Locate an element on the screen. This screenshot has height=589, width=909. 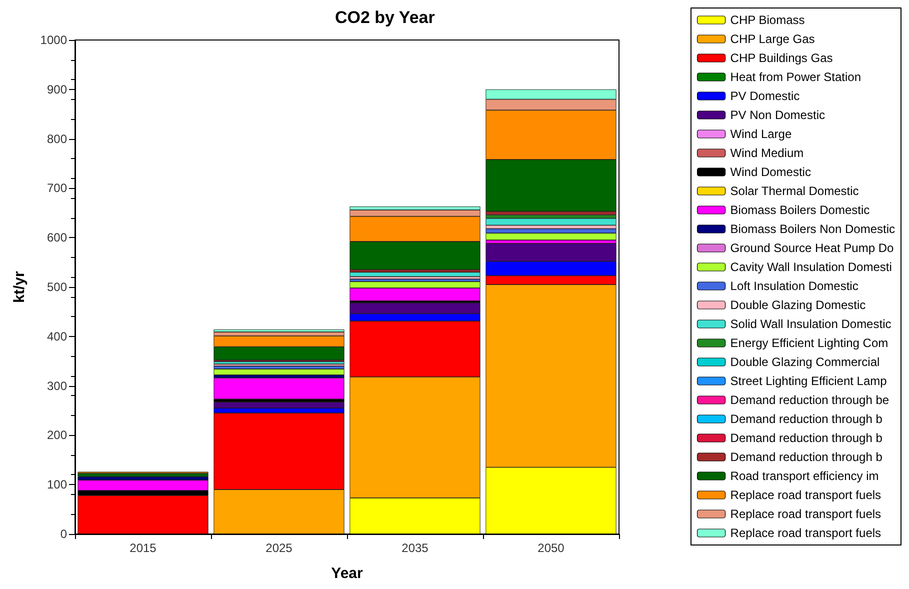
chart-title: CO2 by Year is located at coordinates (385, 17).